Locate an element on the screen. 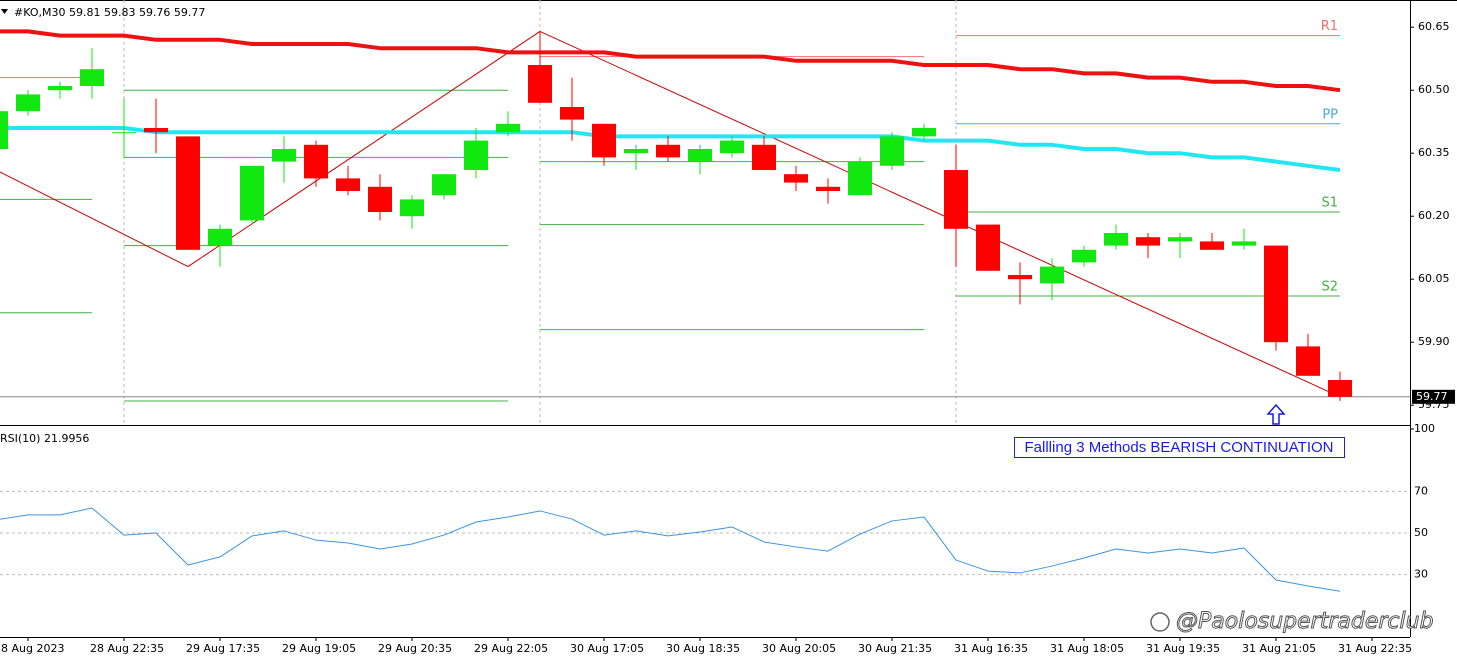 This screenshot has width=1457, height=662. pivot-label: S1 is located at coordinates (1329, 203).